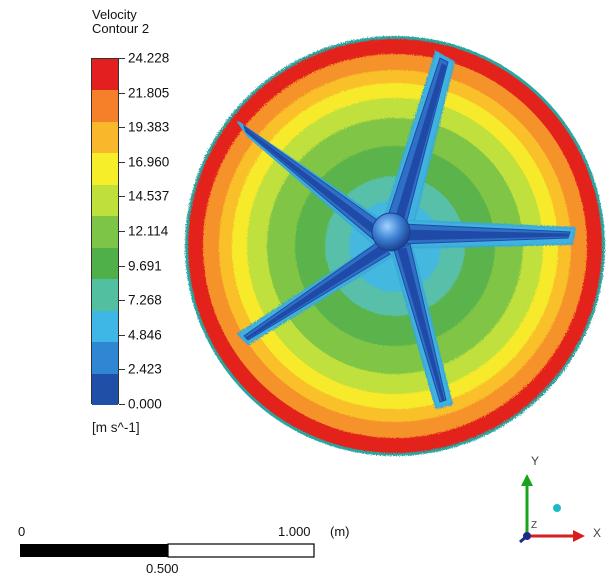  What do you see at coordinates (145, 300) in the screenshot?
I see `color-bar-tick-label: 7.268` at bounding box center [145, 300].